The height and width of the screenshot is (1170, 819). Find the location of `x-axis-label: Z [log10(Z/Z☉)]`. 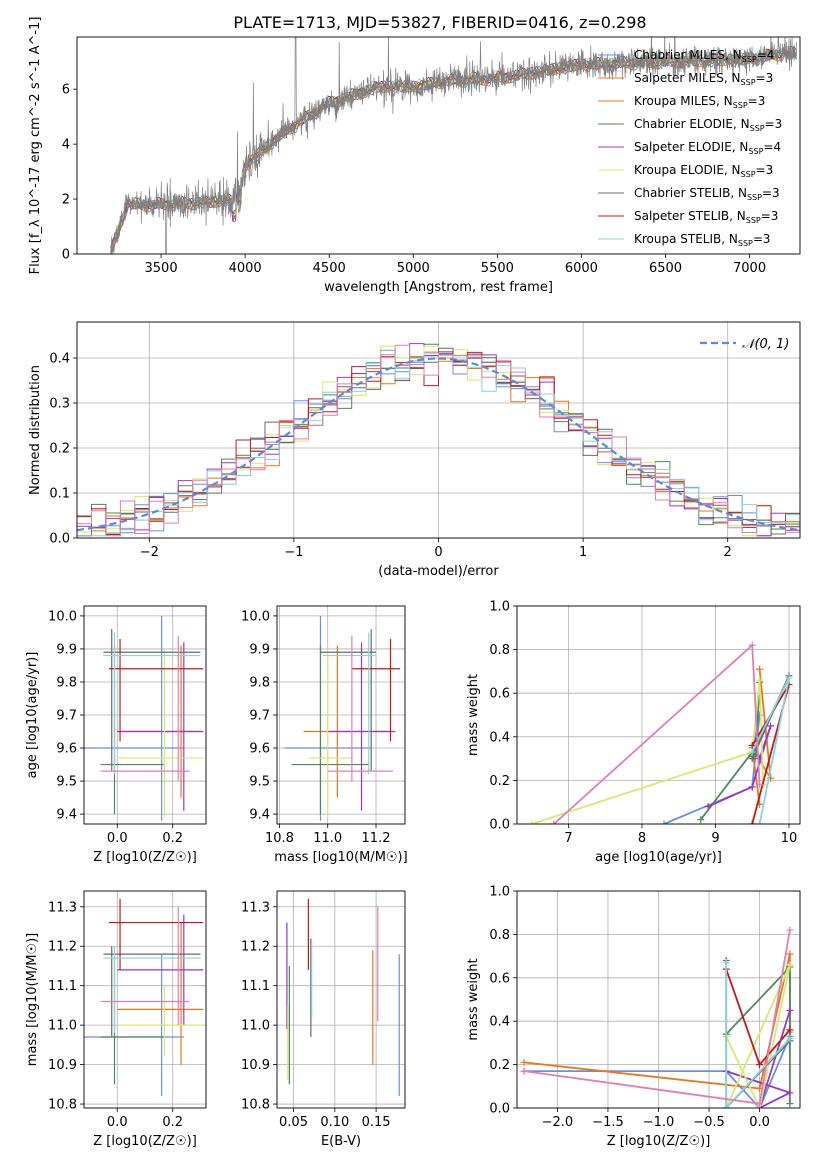

x-axis-label: Z [log10(Z/Z☉)] is located at coordinates (659, 1141).